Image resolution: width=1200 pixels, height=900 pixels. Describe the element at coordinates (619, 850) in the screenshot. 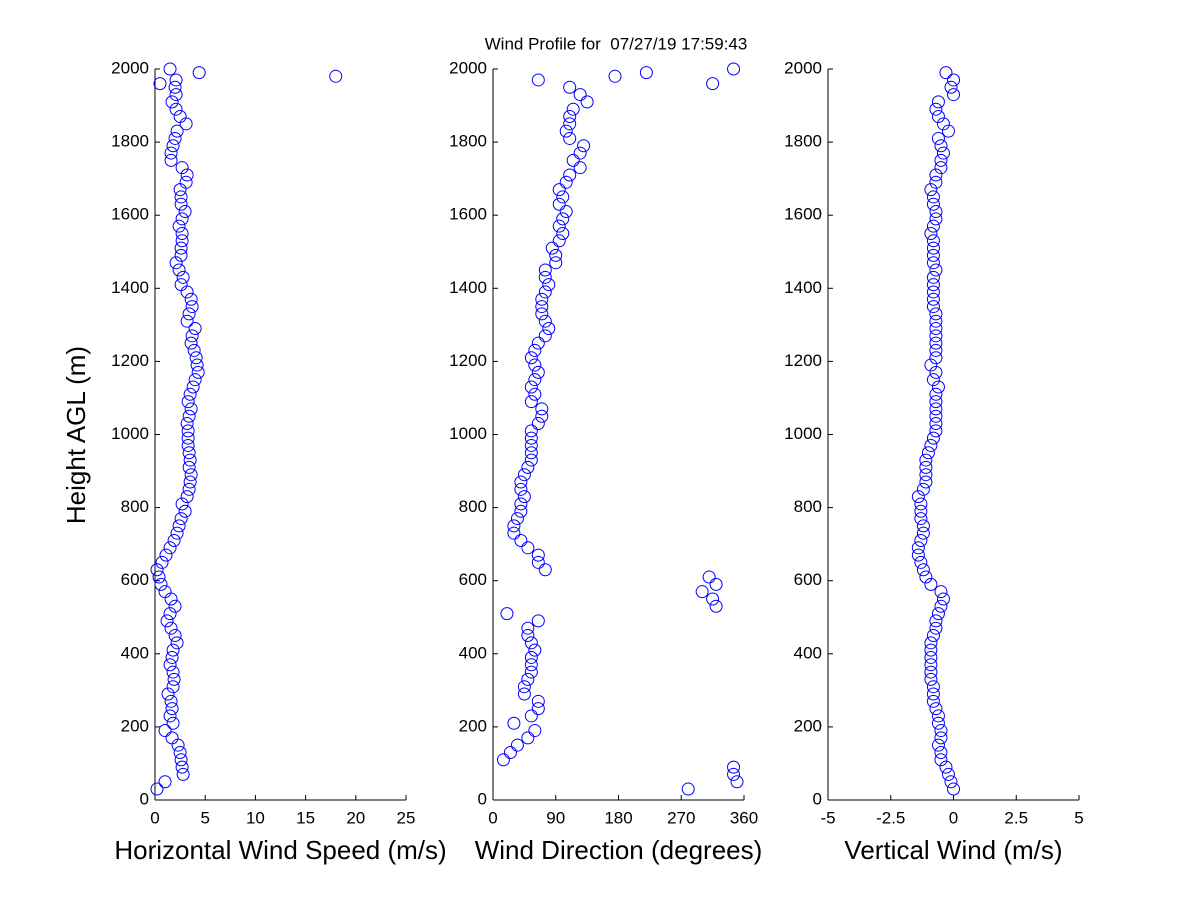

I see `x-axis-label: Wind Direction (degrees)` at that location.